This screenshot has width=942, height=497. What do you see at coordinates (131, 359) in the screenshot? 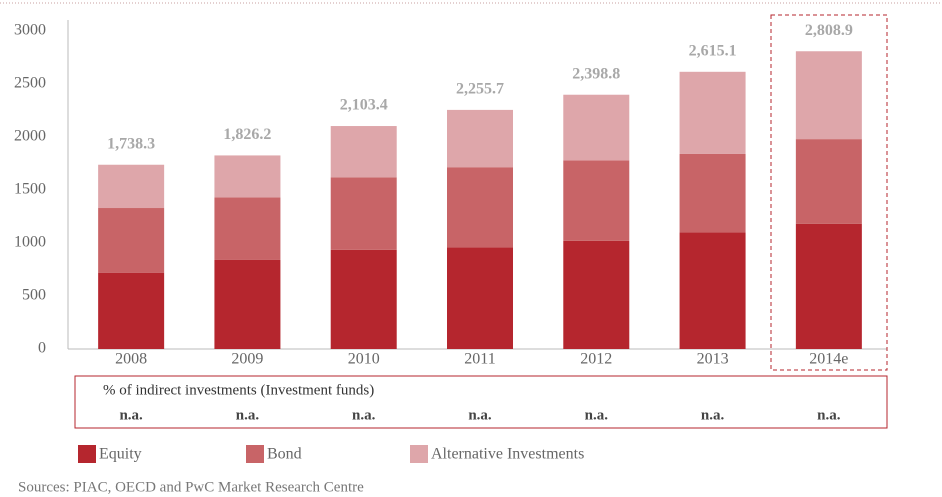
I see `x-tick-label: 2008` at bounding box center [131, 359].